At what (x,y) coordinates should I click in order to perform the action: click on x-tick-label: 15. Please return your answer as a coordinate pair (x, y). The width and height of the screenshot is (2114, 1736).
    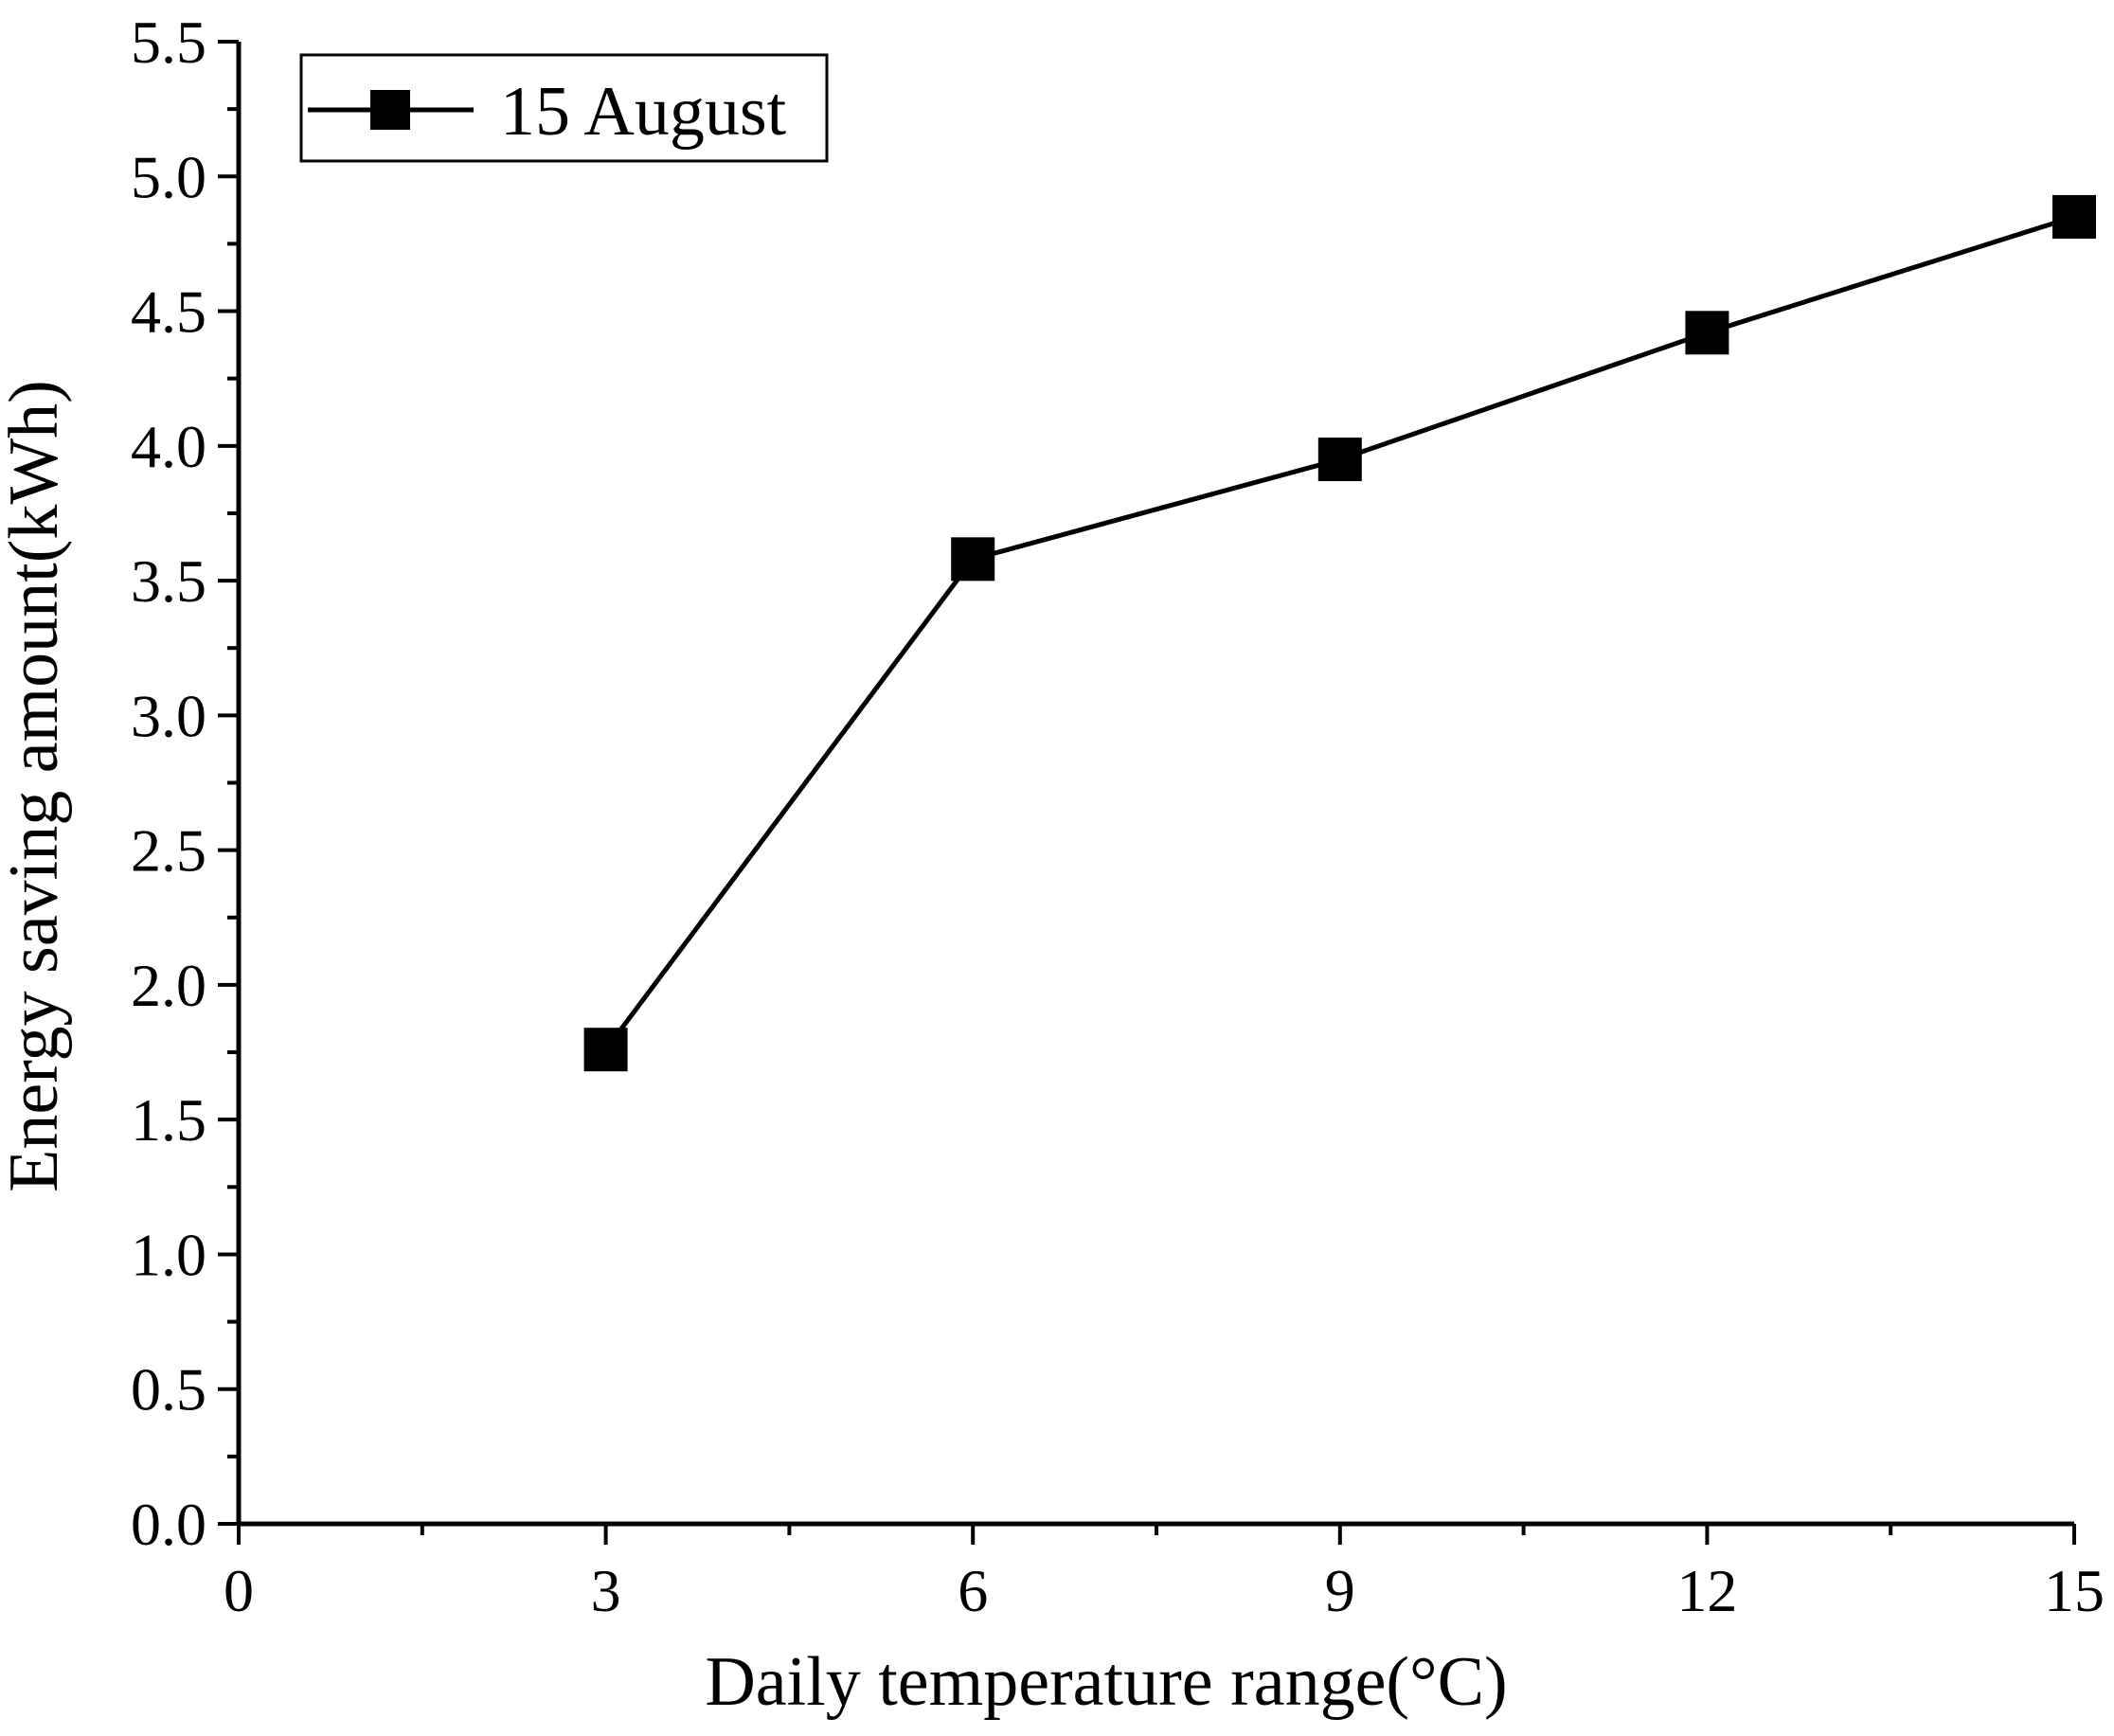
    Looking at the image, I should click on (2074, 1590).